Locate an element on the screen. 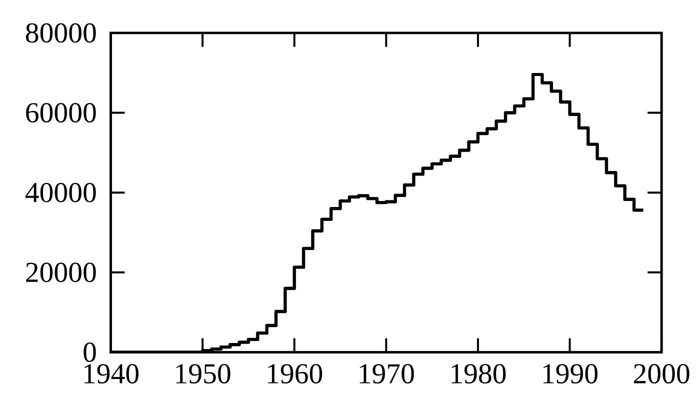 The width and height of the screenshot is (700, 400). y-tick-label: 40000 is located at coordinates (60, 192).